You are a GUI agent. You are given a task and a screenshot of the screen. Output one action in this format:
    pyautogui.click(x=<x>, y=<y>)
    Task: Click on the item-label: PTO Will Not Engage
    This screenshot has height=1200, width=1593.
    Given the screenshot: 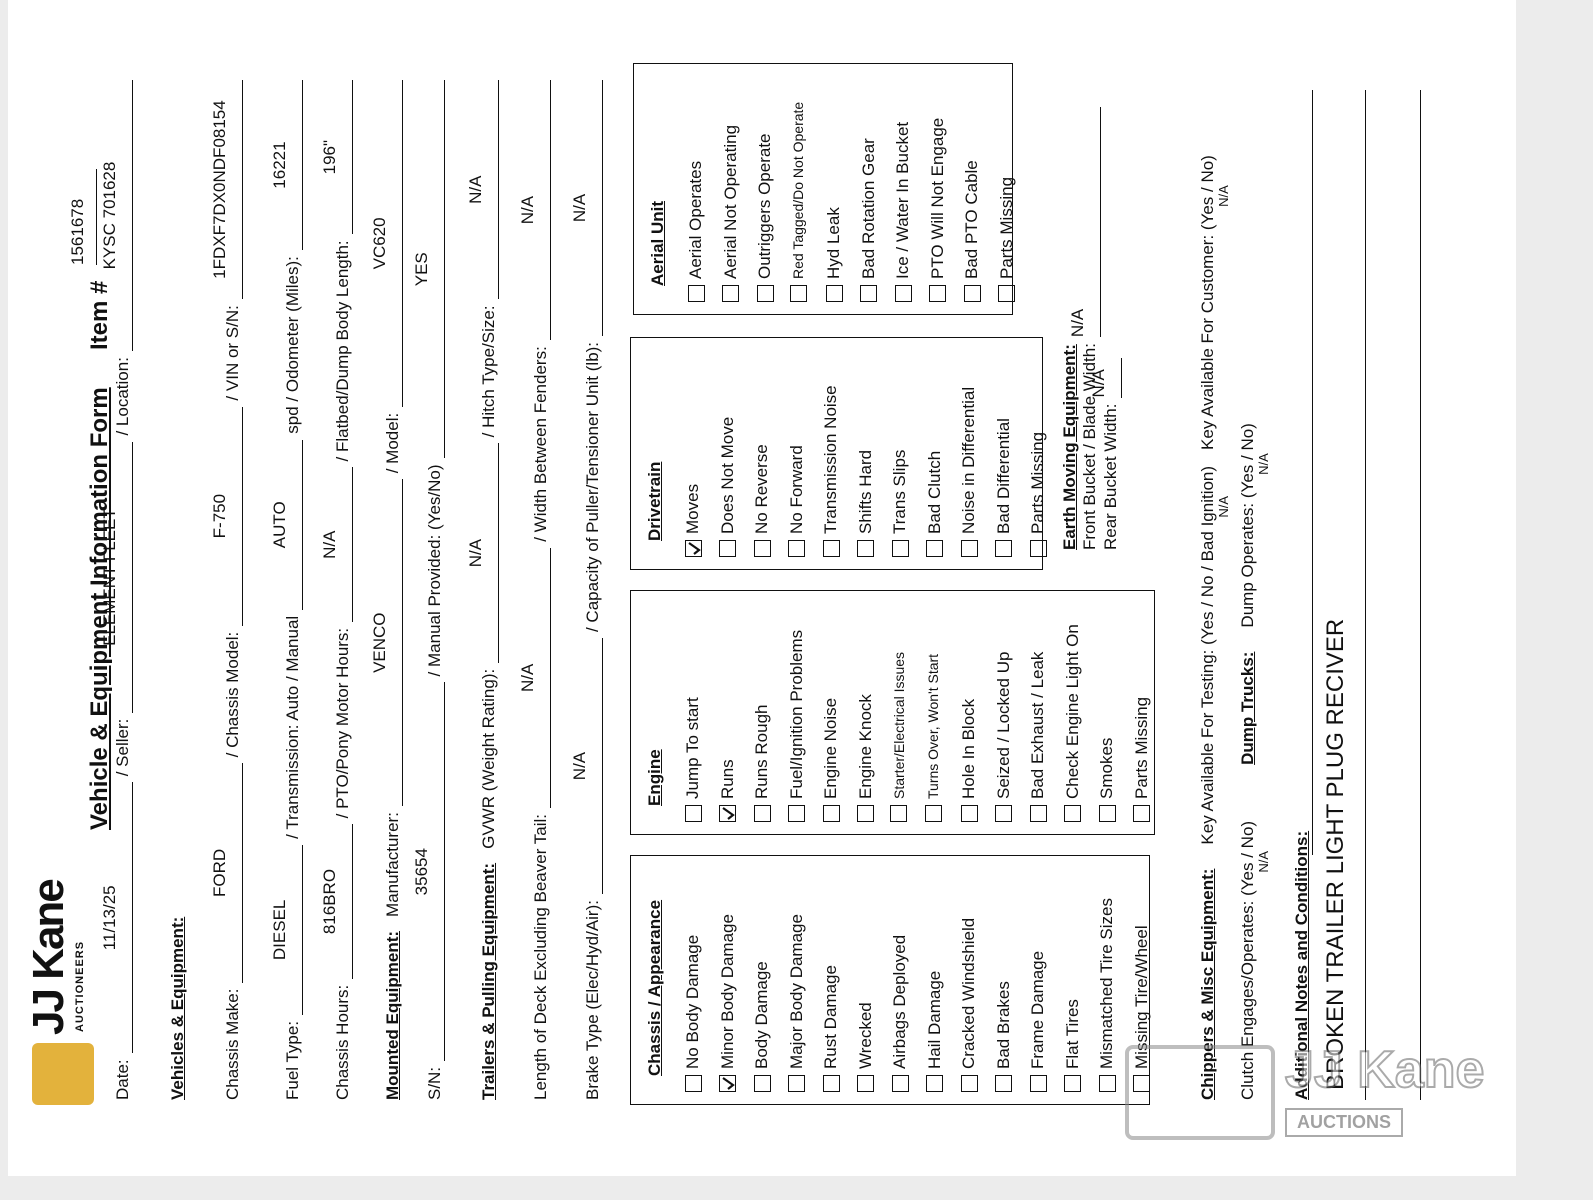 What is the action you would take?
    pyautogui.click(x=937, y=198)
    